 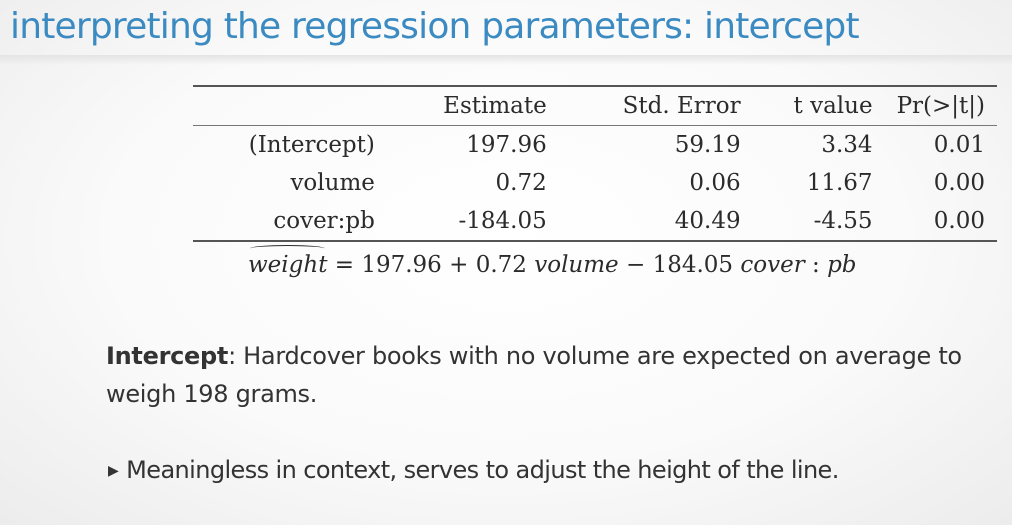 I want to click on header-std-error: Std. Error, so click(x=655, y=106).